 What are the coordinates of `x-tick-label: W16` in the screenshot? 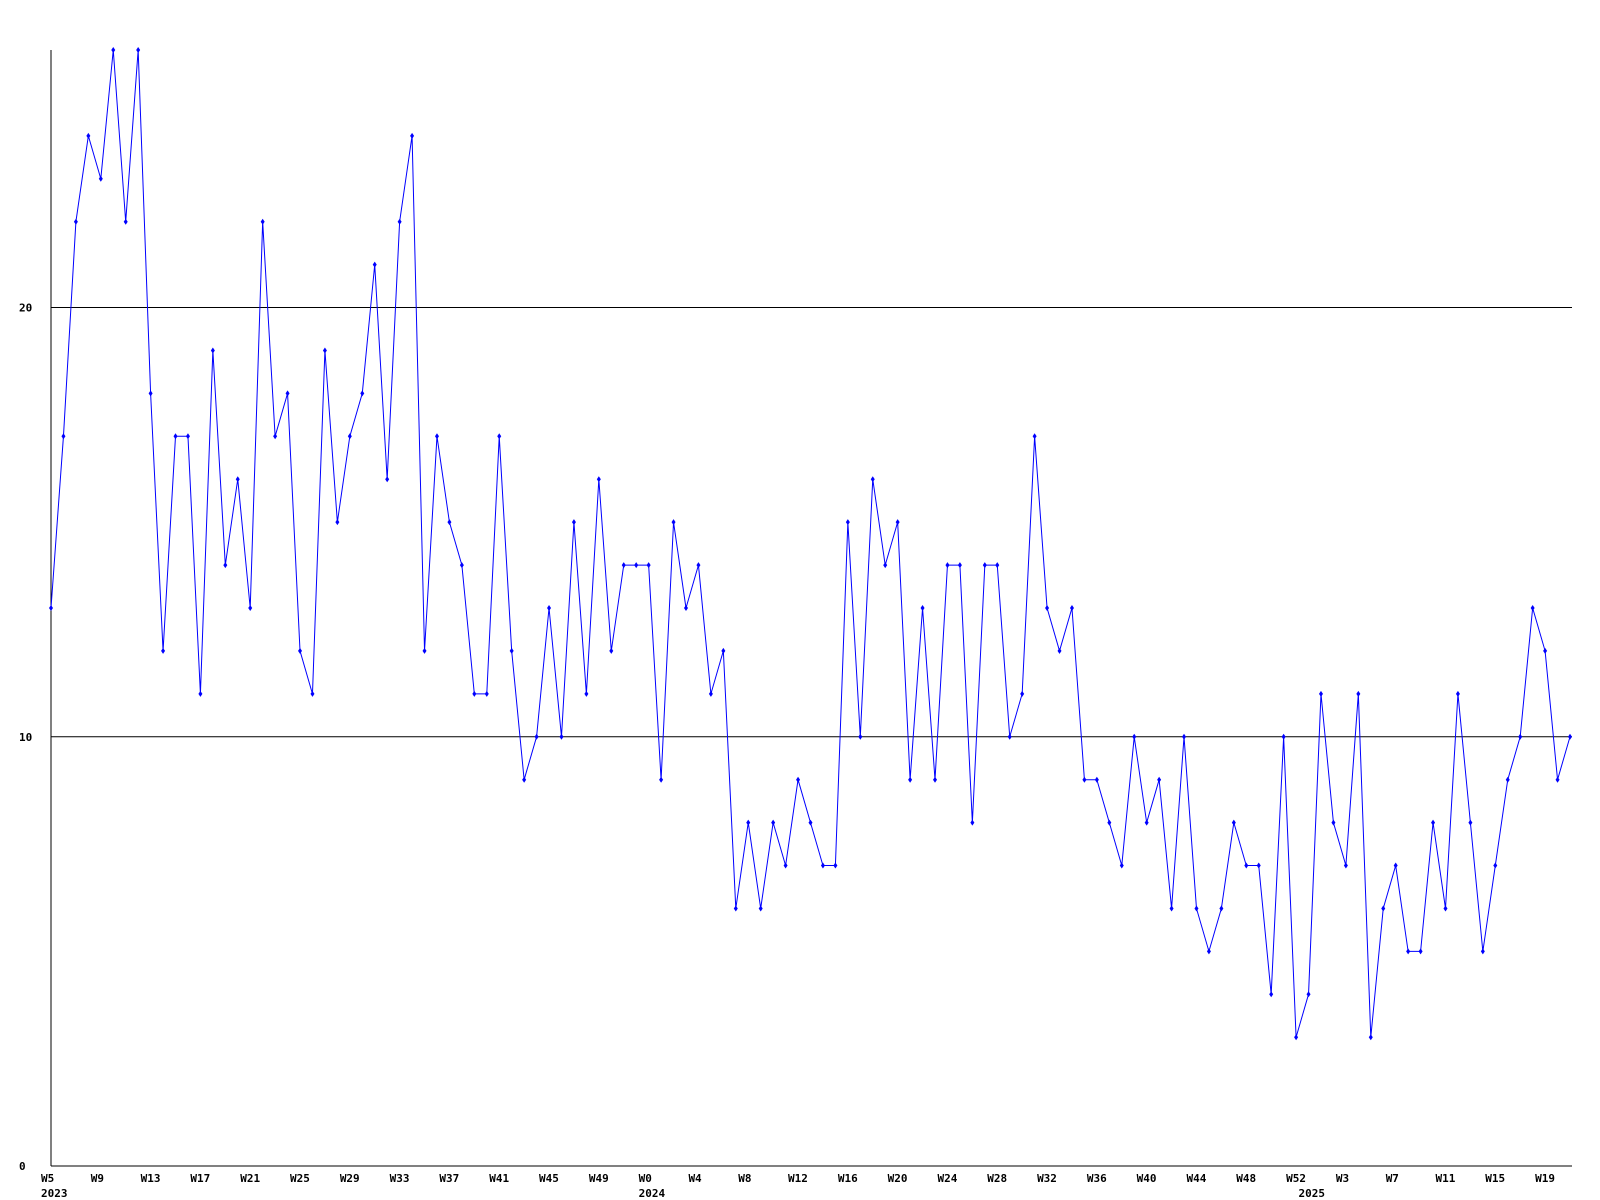 It's located at (848, 1178).